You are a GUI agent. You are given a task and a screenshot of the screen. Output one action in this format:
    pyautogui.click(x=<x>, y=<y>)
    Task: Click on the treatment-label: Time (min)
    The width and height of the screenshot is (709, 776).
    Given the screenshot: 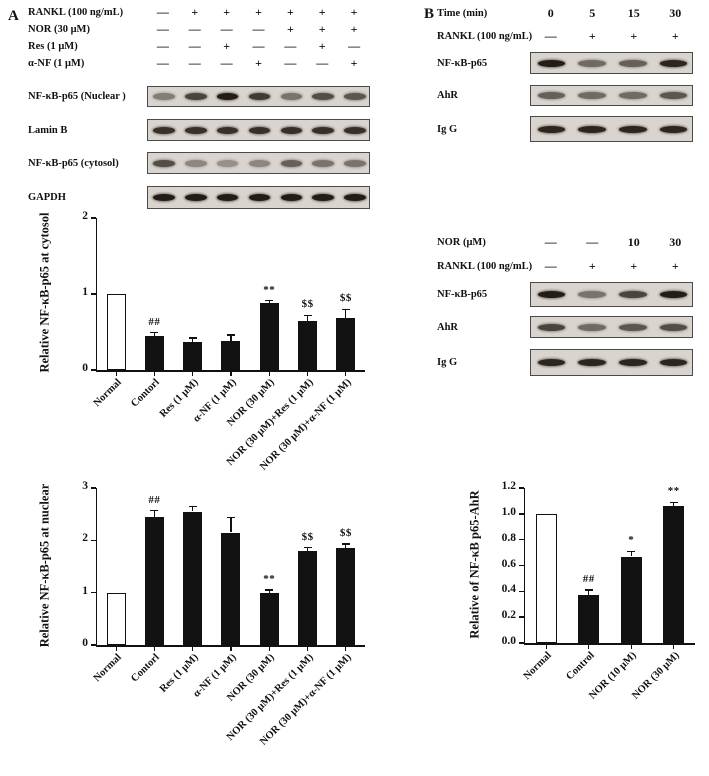 What is the action you would take?
    pyautogui.click(x=462, y=13)
    